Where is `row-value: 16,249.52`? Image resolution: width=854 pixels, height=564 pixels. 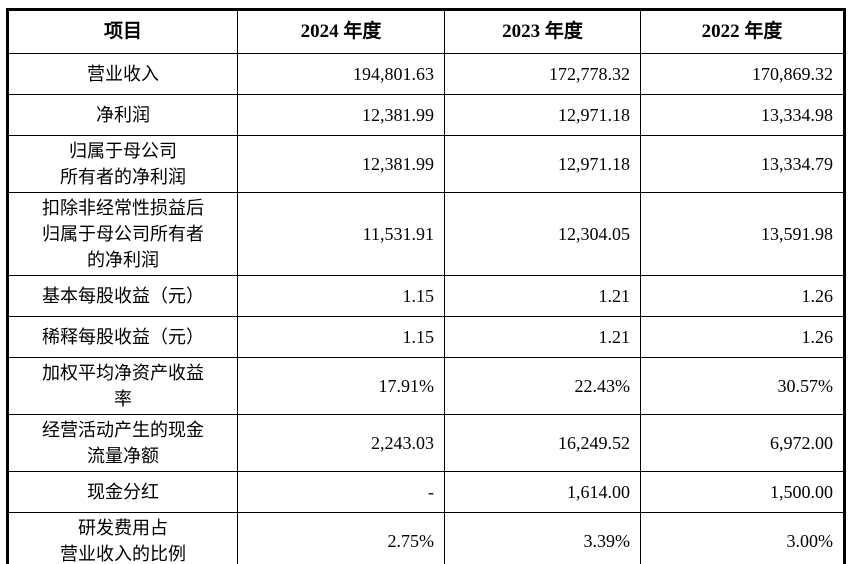 row-value: 16,249.52 is located at coordinates (542, 443).